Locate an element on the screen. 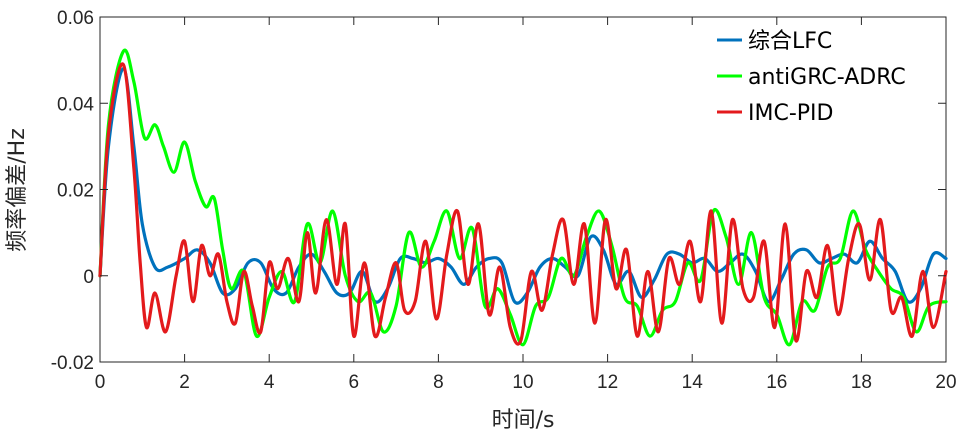  legend-entry-1: 综合LFC is located at coordinates (774, 41).